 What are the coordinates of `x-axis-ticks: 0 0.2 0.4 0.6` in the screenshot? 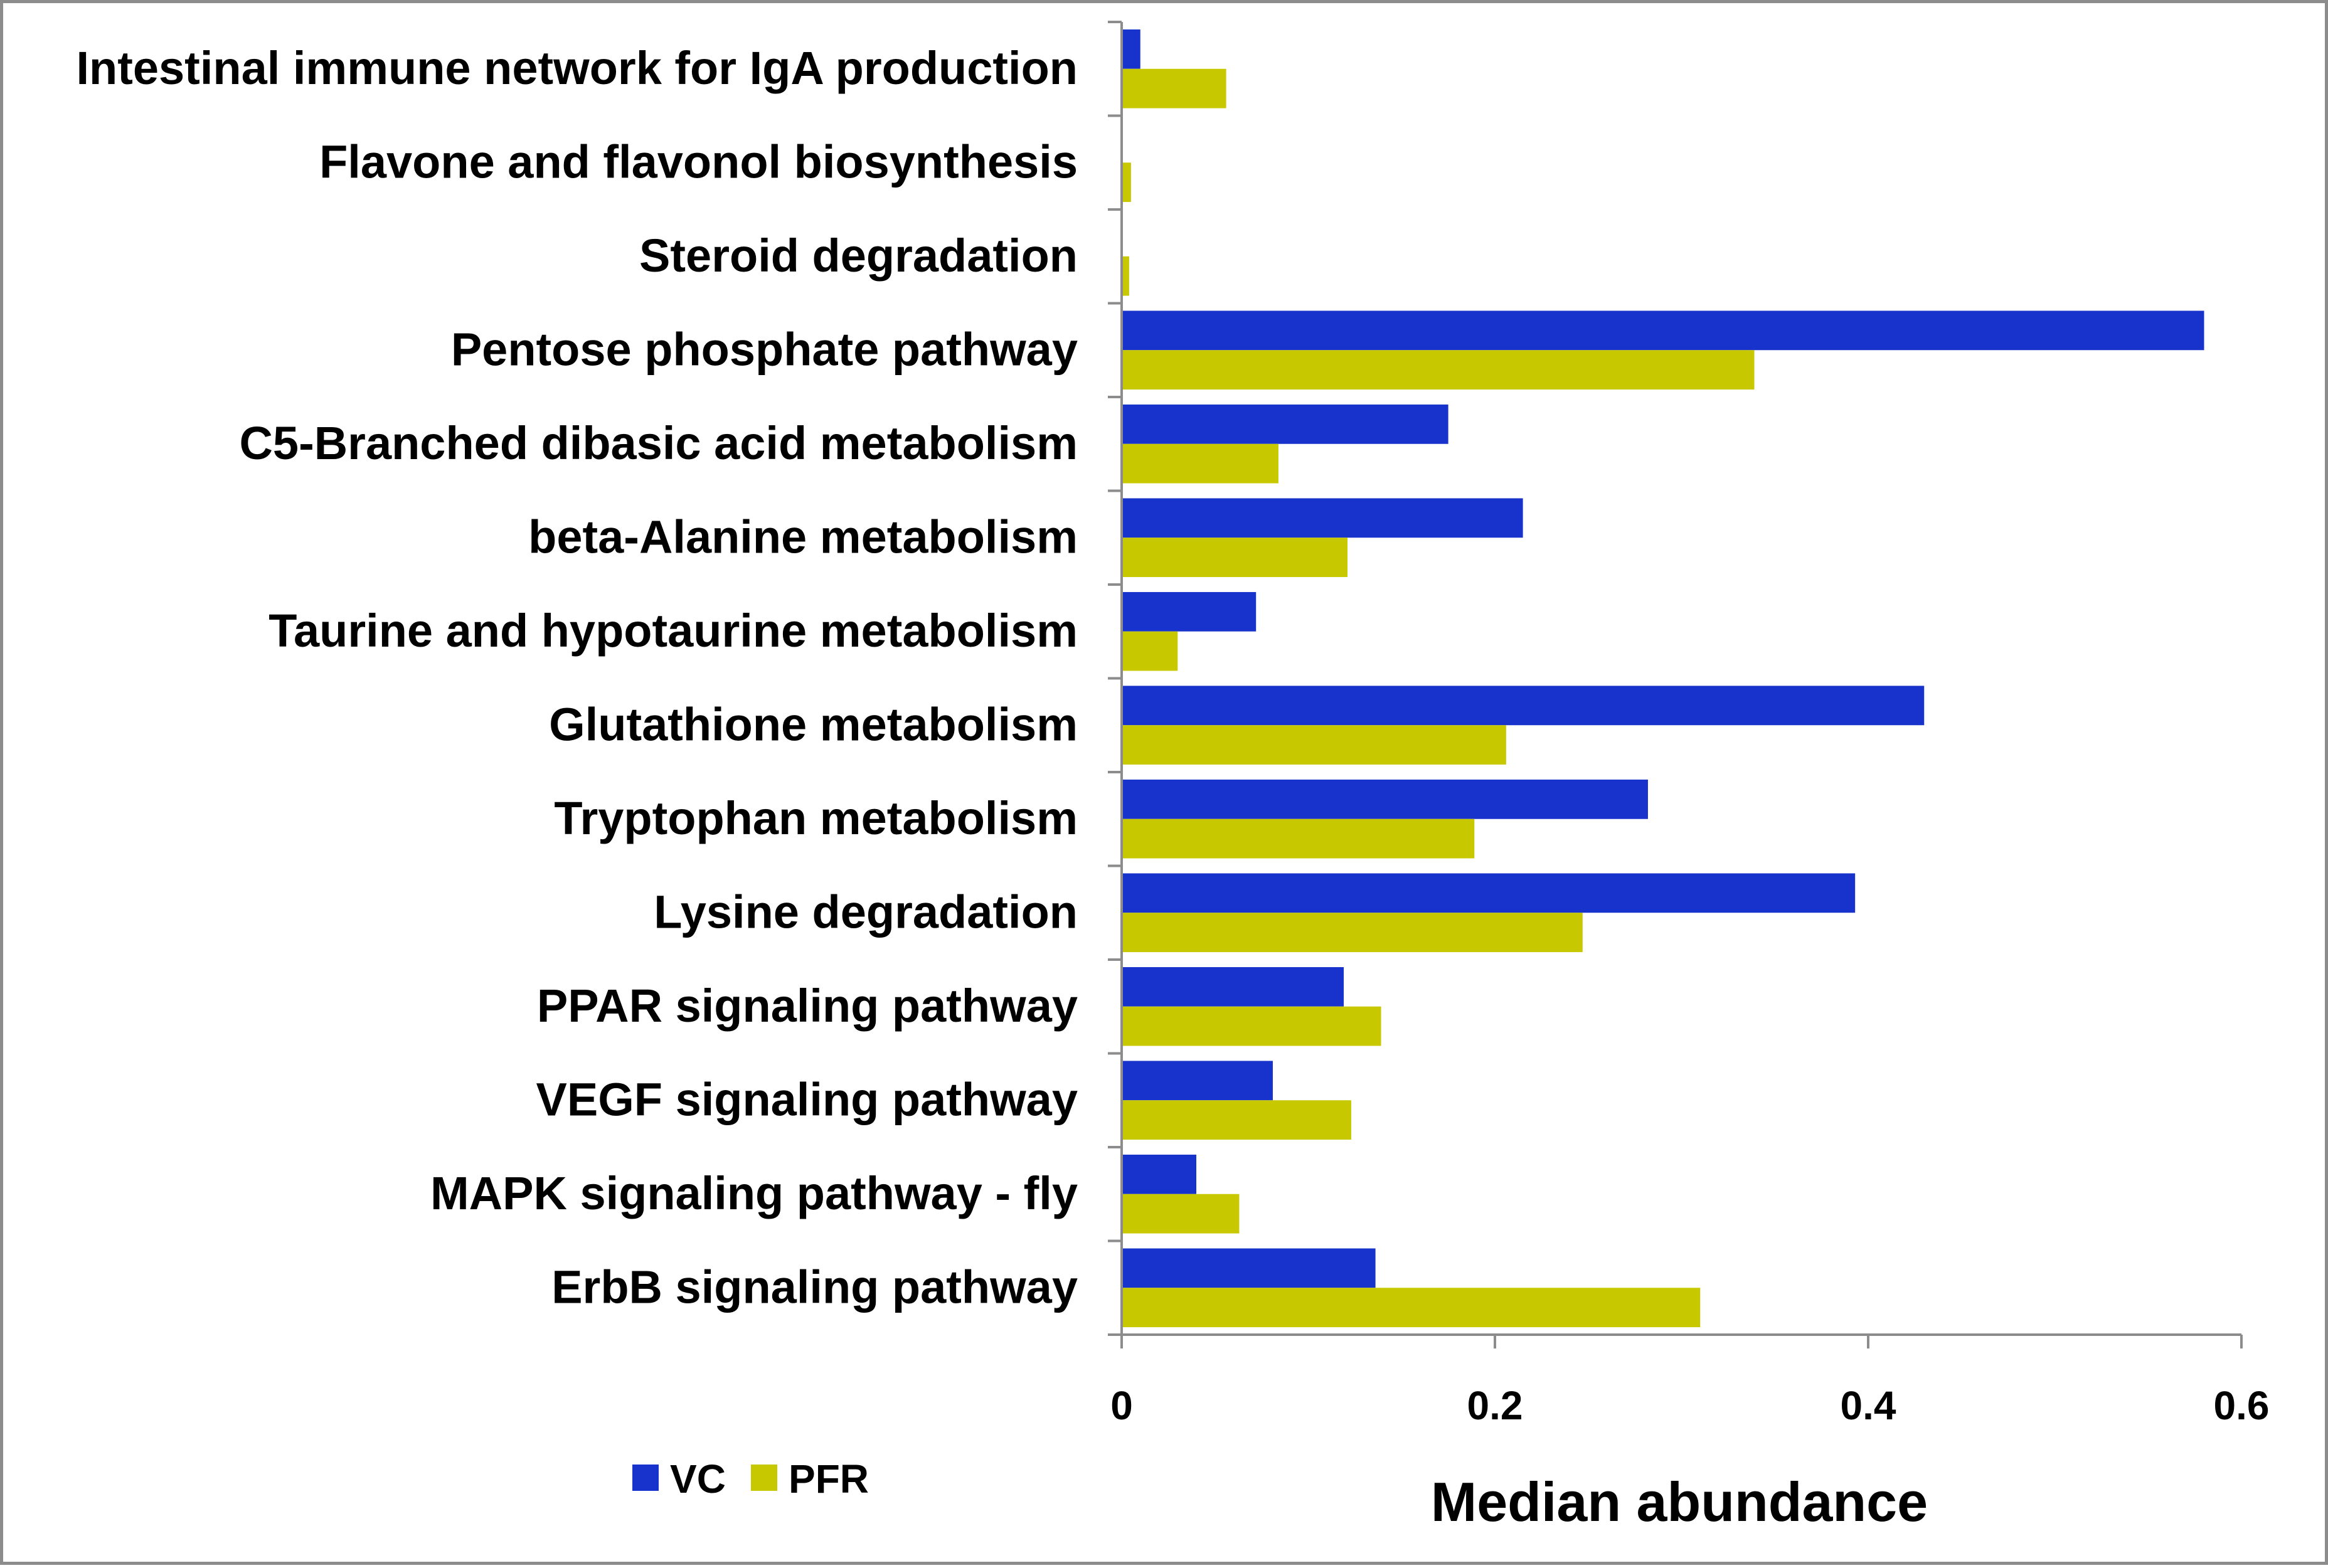 It's located at (1689, 1381).